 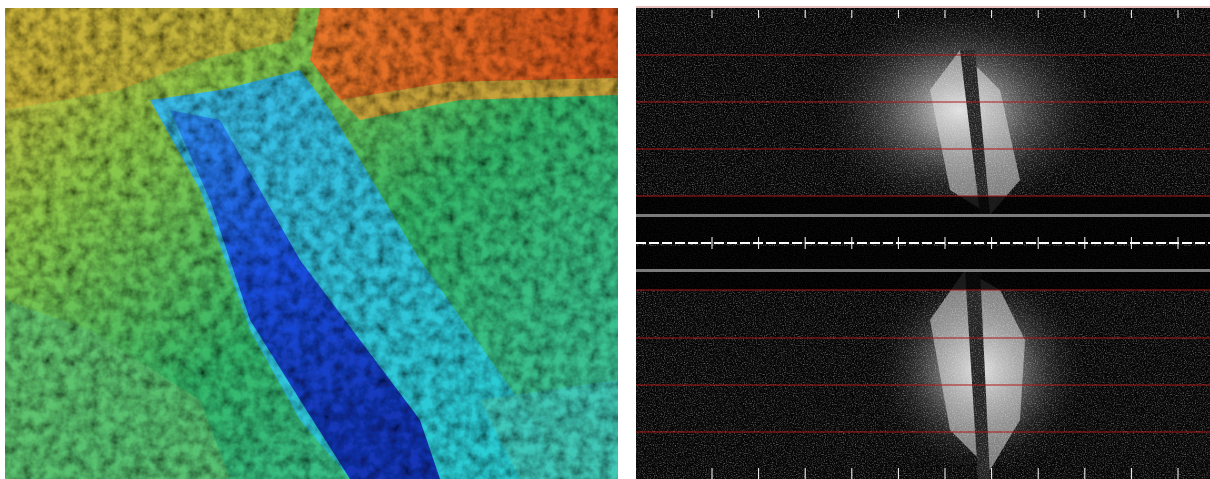 I want to click on top-border, so click(x=923, y=7).